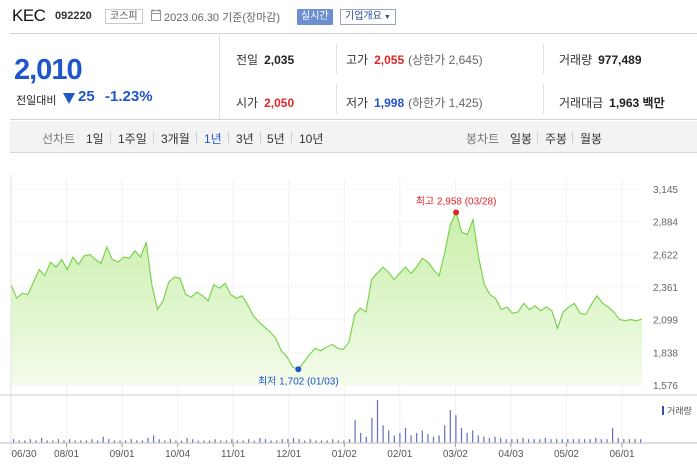  I want to click on open-label: 시가, so click(247, 103).